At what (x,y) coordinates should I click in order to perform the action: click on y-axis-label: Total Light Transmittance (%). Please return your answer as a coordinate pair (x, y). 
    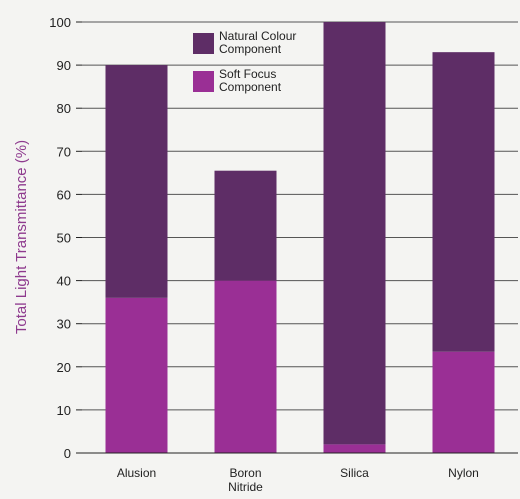
    Looking at the image, I should click on (21, 237).